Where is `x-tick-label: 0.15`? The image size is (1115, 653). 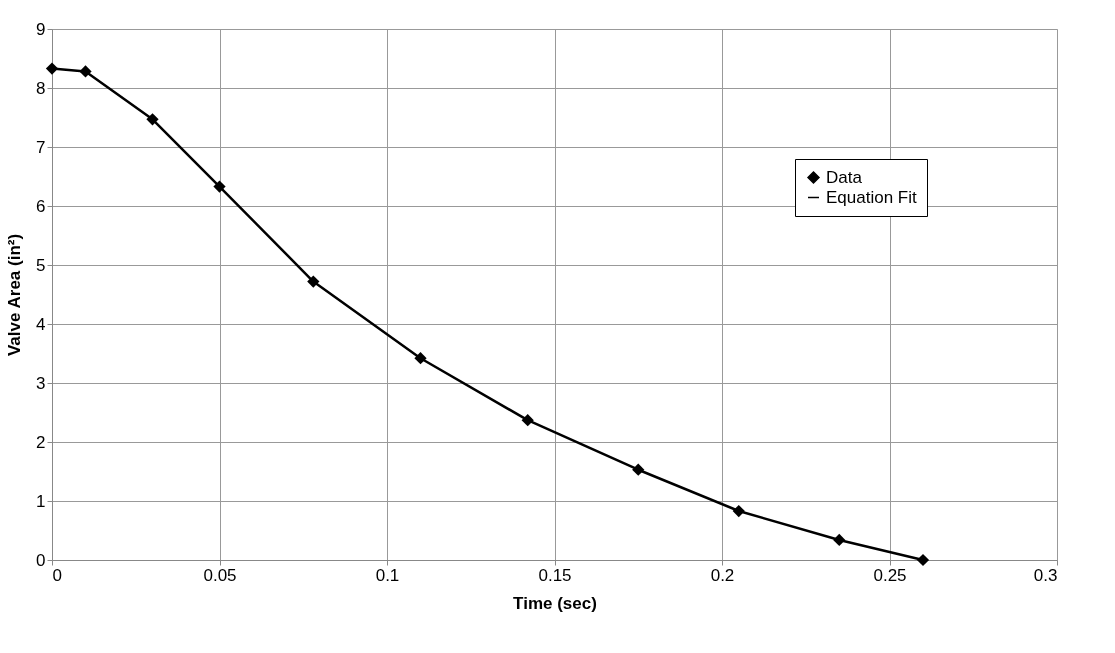
x-tick-label: 0.15 is located at coordinates (555, 575).